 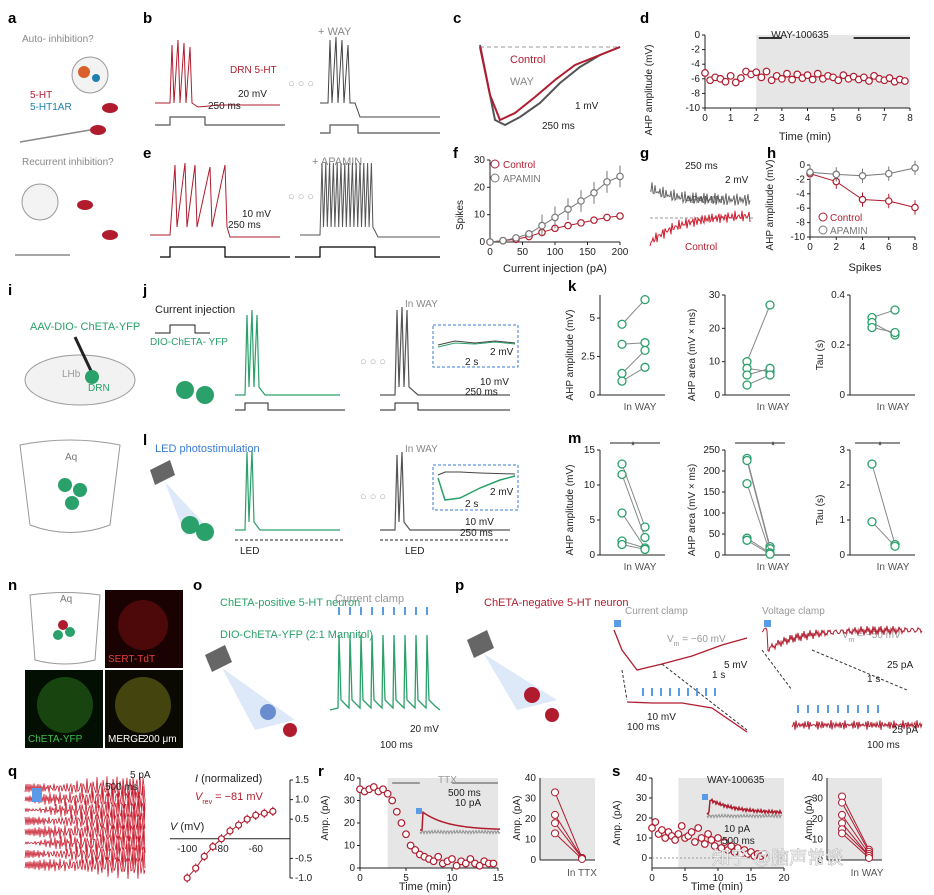 What do you see at coordinates (770, 205) in the screenshot?
I see `y-axis-label: AHP amplitude (mV)` at bounding box center [770, 205].